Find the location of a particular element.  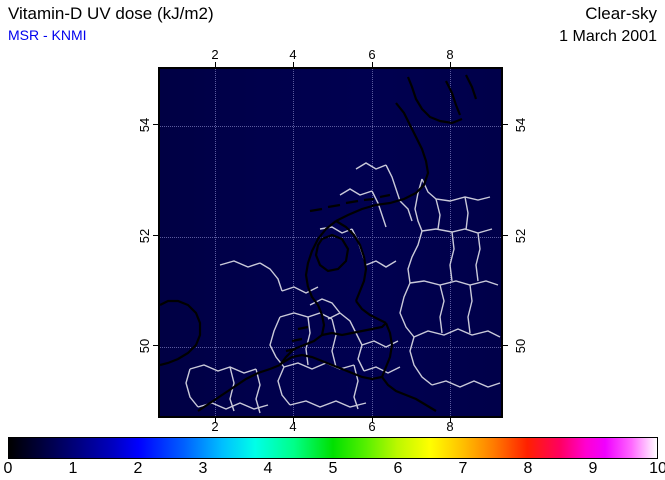

axis-label-top-lon-2: 2 is located at coordinates (215, 54).